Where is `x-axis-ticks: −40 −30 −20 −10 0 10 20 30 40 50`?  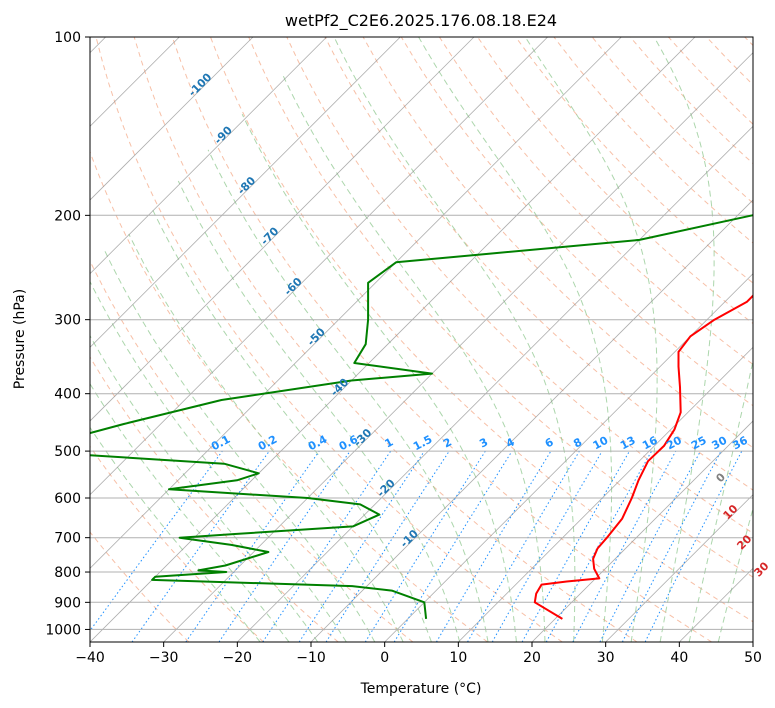
x-axis-ticks: −40 −30 −20 −10 0 10 20 30 40 50 is located at coordinates (418, 654).